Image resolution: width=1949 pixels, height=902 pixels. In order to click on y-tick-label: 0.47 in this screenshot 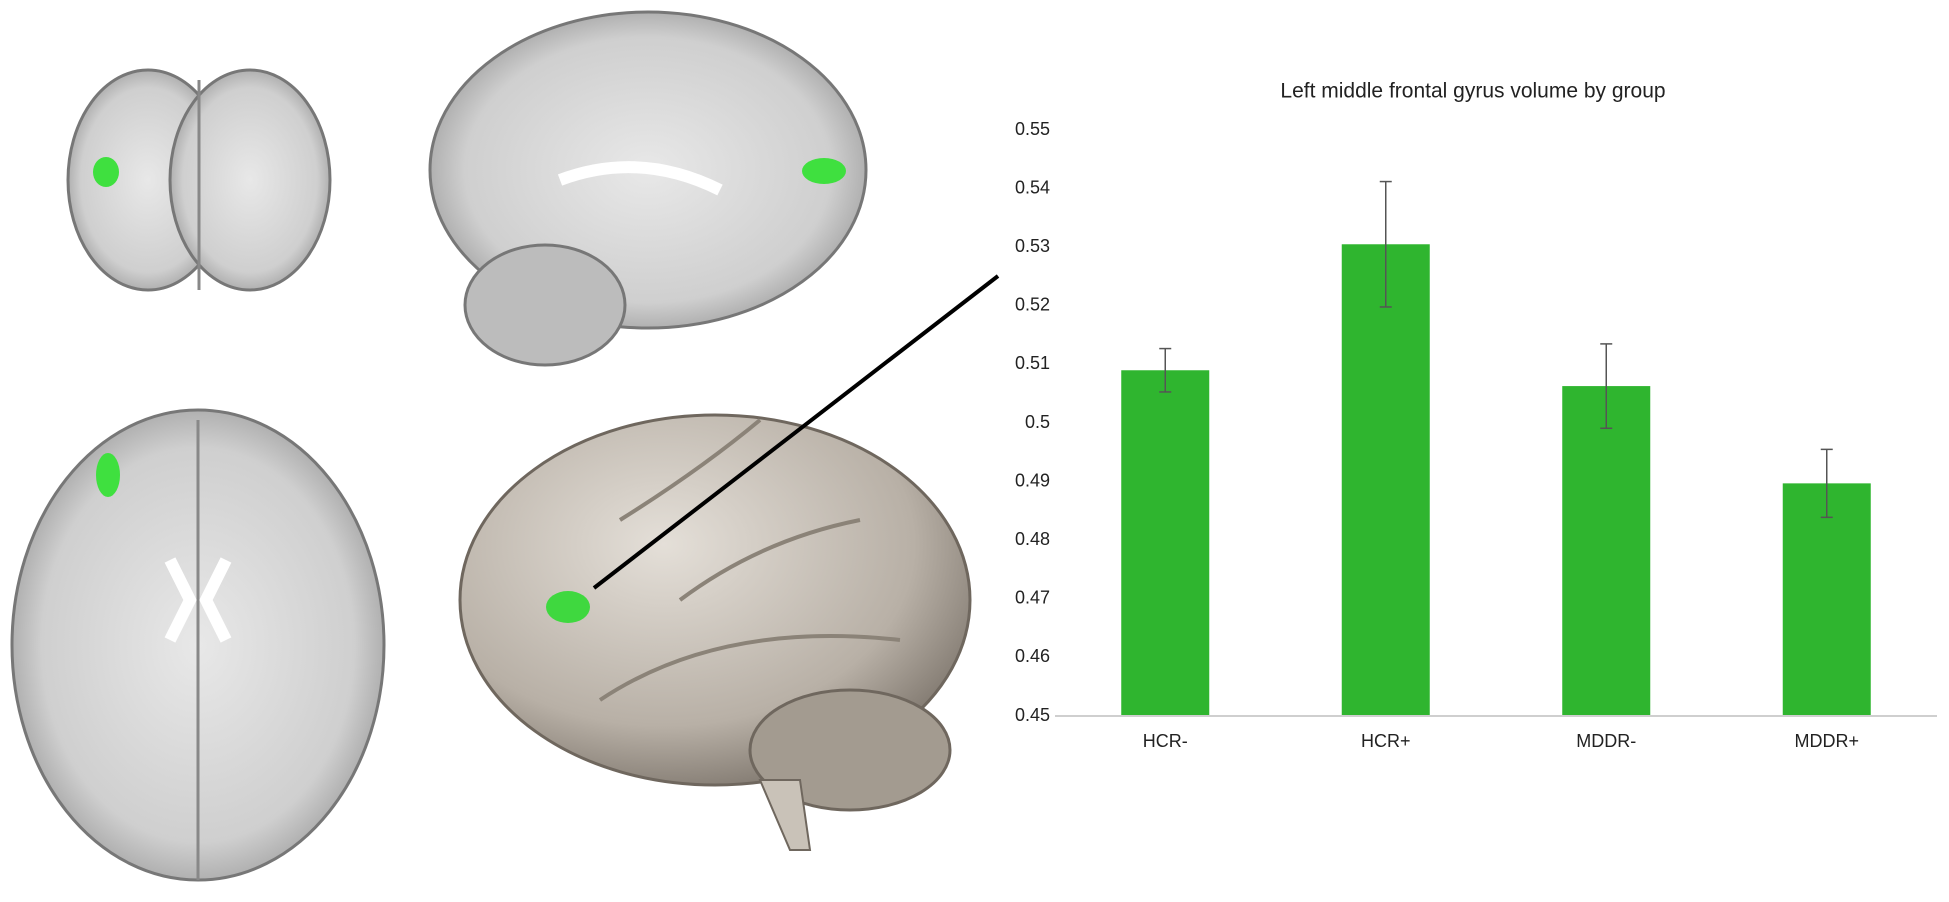, I will do `click(1032, 598)`.